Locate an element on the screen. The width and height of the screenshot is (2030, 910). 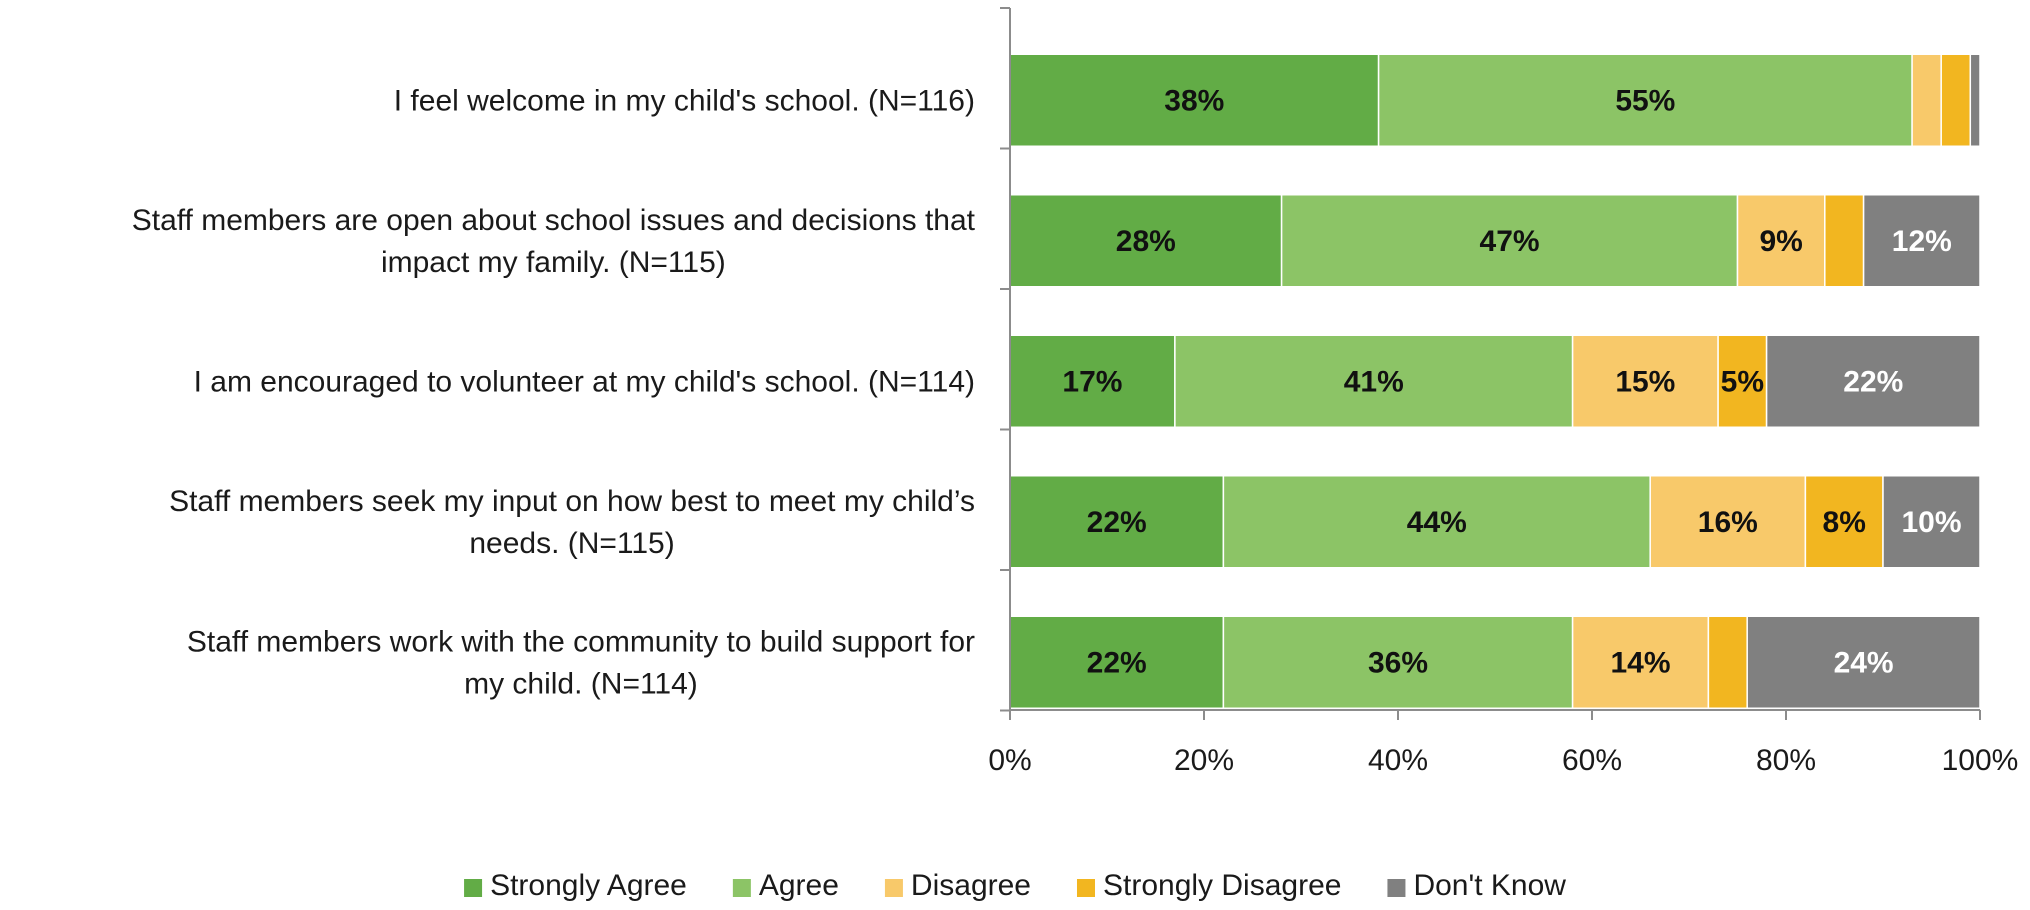
x-tick-label-20pct: 20% is located at coordinates (1204, 760).